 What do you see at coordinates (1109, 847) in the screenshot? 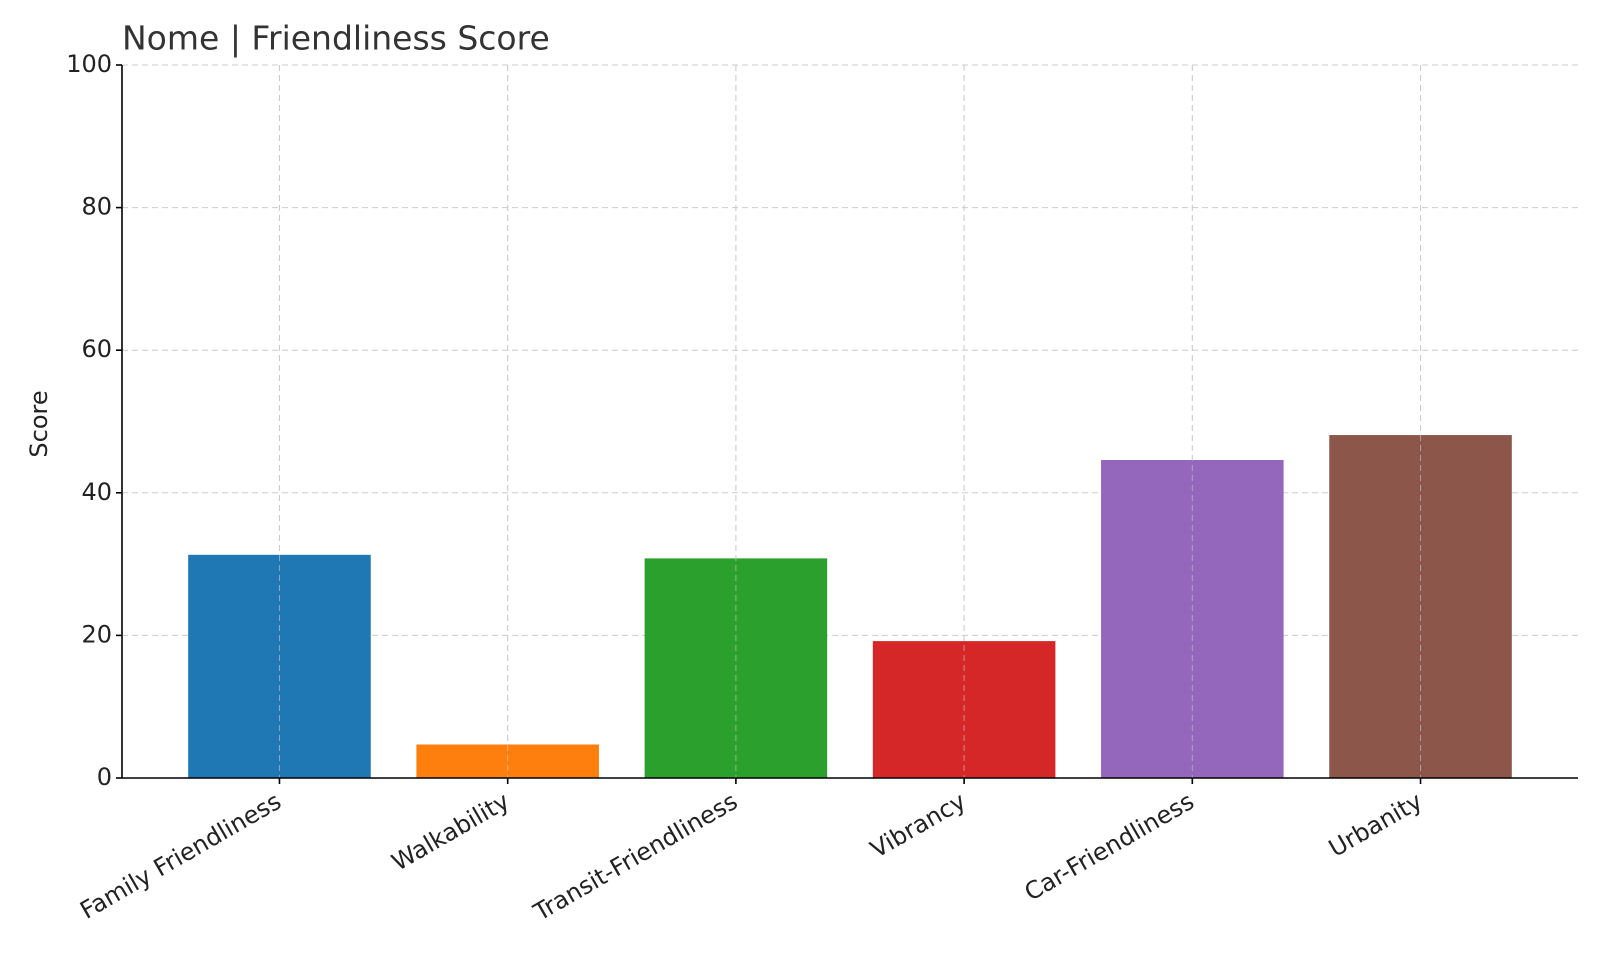
I see `x-tick-label: Car-Friendliness` at bounding box center [1109, 847].